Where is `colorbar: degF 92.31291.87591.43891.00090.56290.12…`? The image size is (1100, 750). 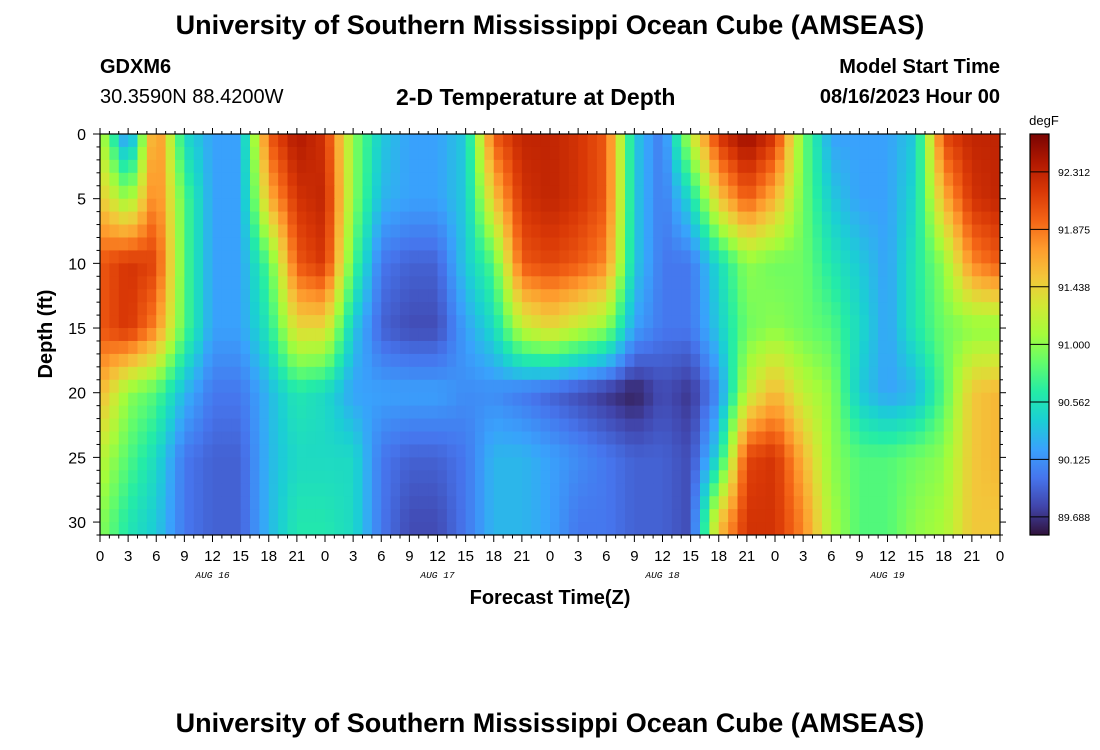 colorbar: degF 92.31291.87591.43891.00090.56290.12… is located at coordinates (1059, 324).